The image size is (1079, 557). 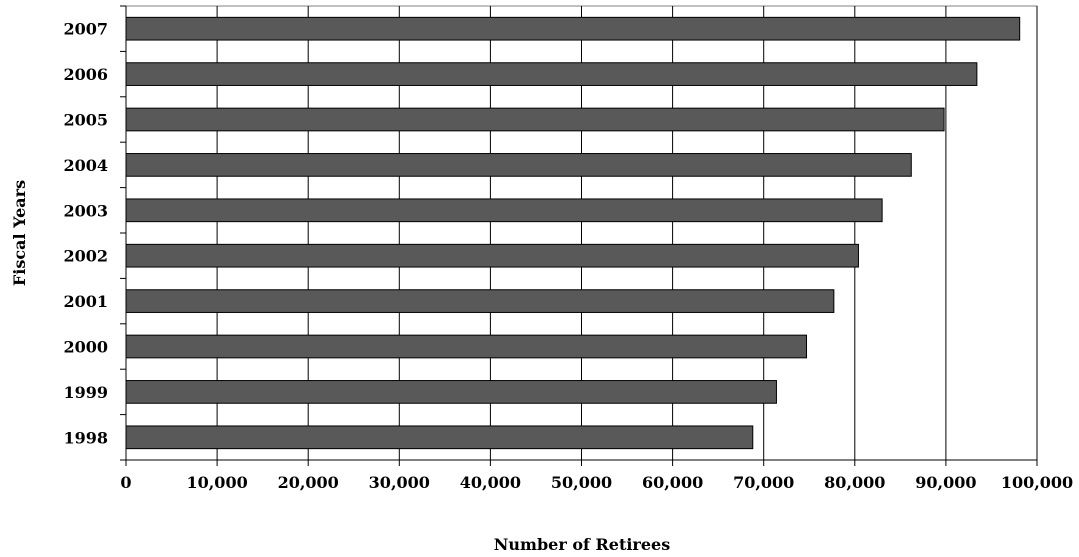 I want to click on y-tick-label: 2002, so click(x=85, y=256).